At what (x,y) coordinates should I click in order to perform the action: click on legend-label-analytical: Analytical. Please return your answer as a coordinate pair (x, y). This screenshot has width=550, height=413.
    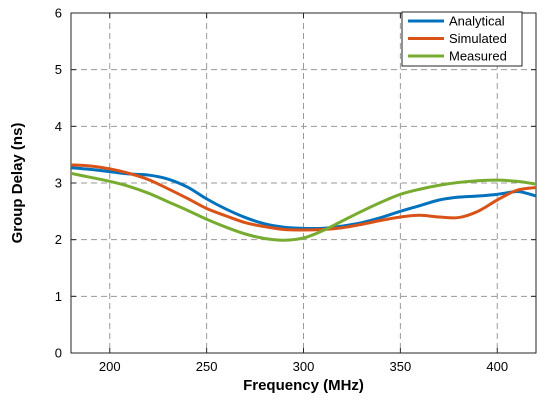
    Looking at the image, I should click on (477, 21).